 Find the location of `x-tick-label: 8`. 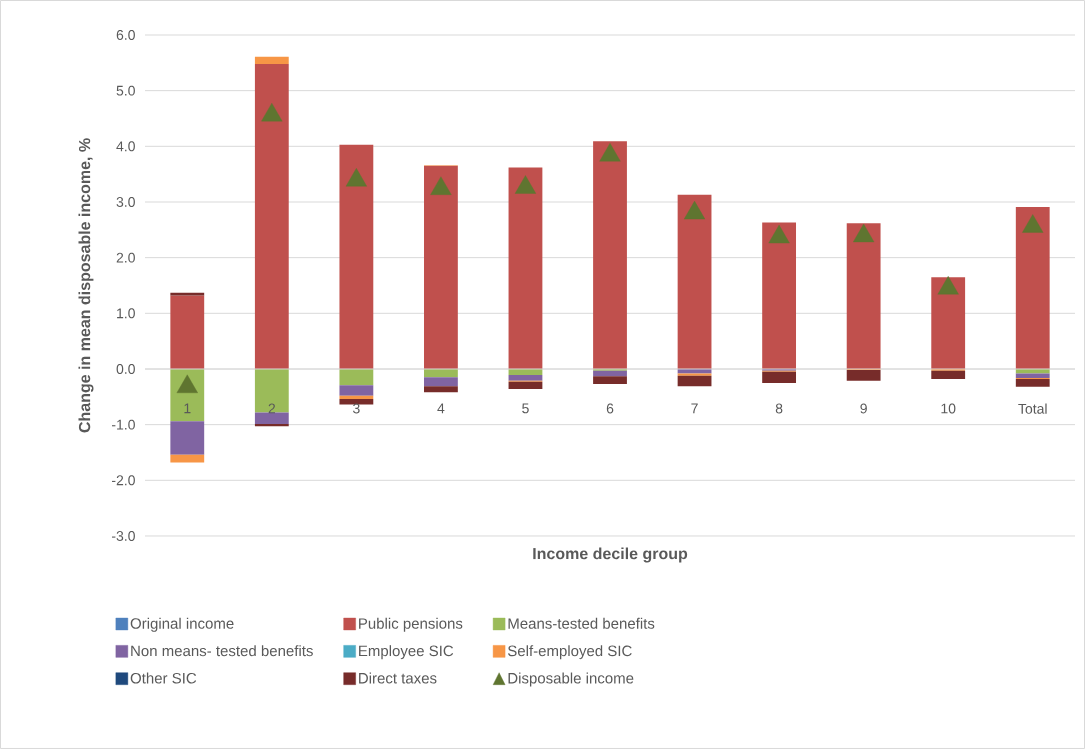

x-tick-label: 8 is located at coordinates (779, 408).